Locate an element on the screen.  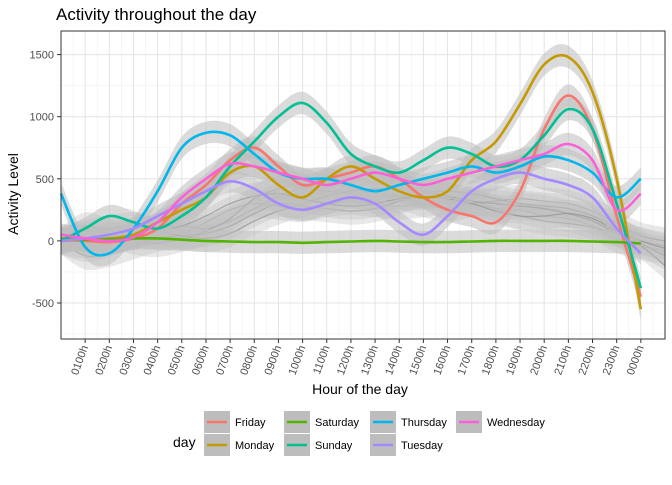
y-tick-label: -500 is located at coordinates (43, 304).